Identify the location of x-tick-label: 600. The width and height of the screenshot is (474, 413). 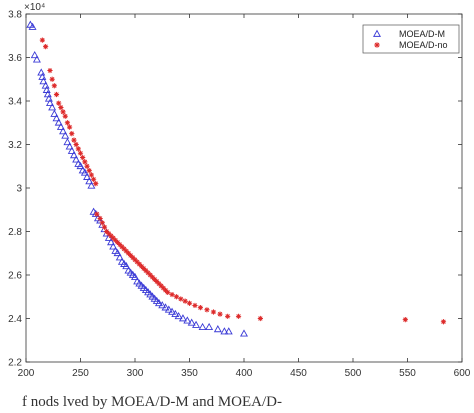
(462, 373).